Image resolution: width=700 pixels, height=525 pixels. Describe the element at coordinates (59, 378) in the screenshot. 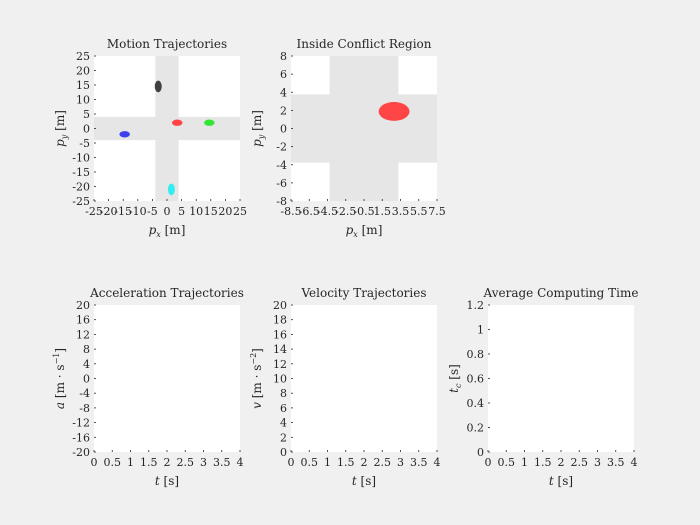

I see `y-axis-label: a [m · s−1]` at that location.